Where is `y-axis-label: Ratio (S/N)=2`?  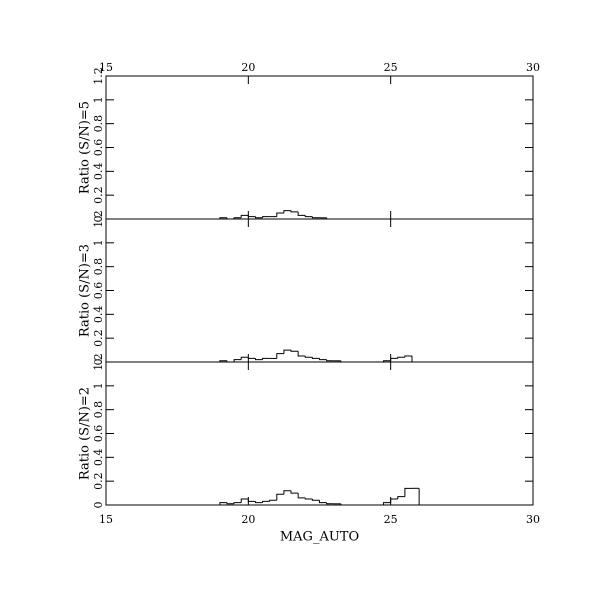
y-axis-label: Ratio (S/N)=2 is located at coordinates (85, 433).